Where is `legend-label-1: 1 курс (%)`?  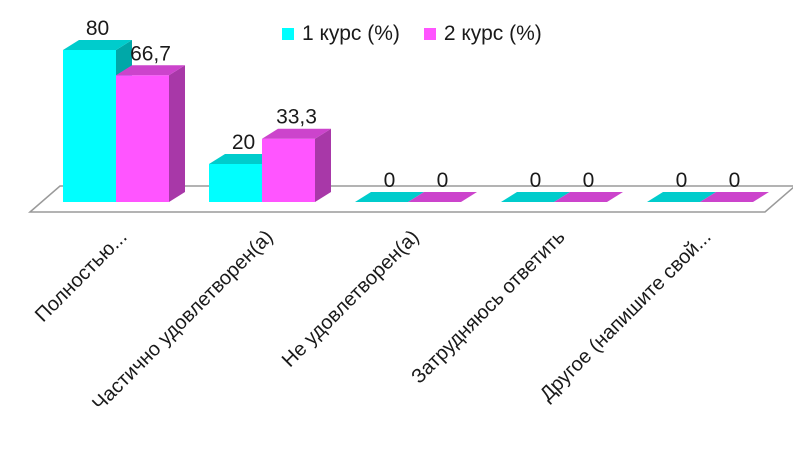 legend-label-1: 1 курс (%) is located at coordinates (351, 33).